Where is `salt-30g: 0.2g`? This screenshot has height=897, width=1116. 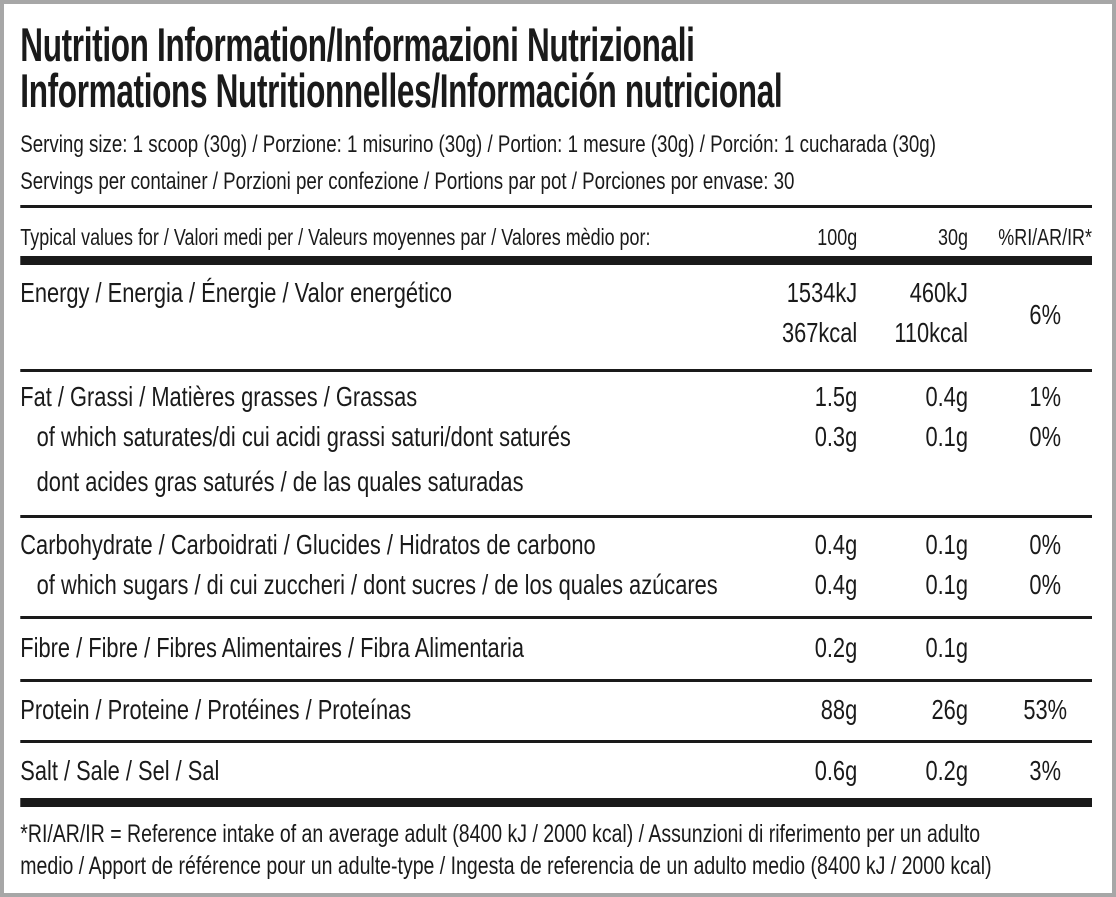 salt-30g: 0.2g is located at coordinates (946, 770).